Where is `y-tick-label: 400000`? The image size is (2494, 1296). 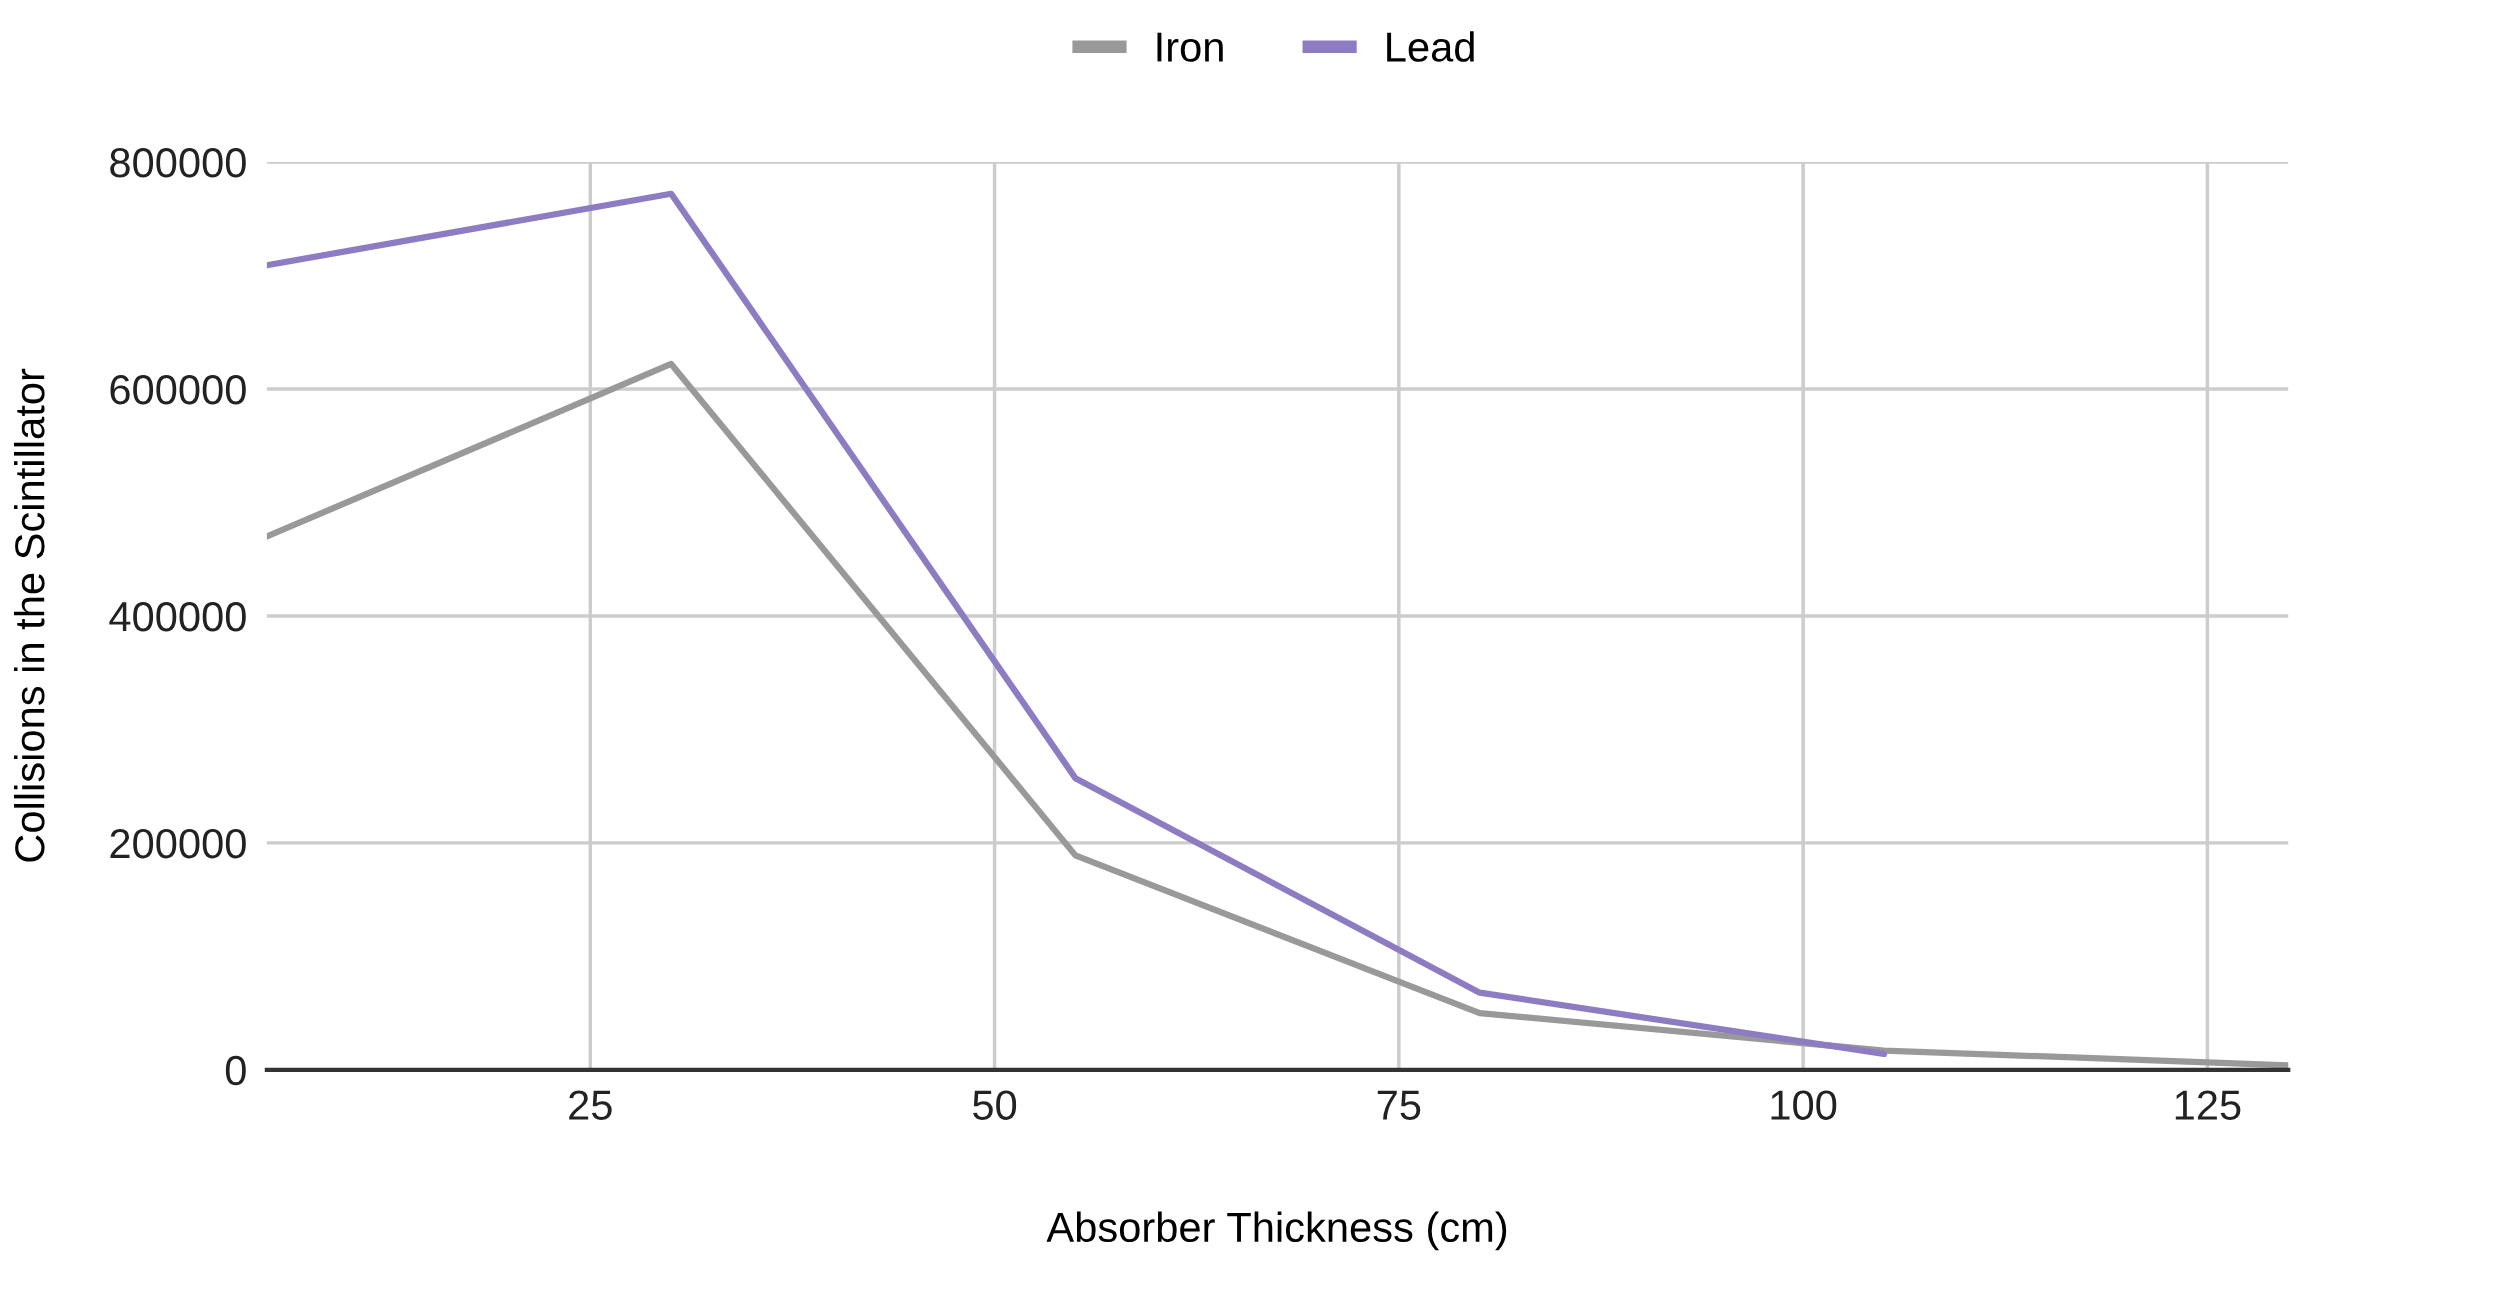 y-tick-label: 400000 is located at coordinates (177, 616).